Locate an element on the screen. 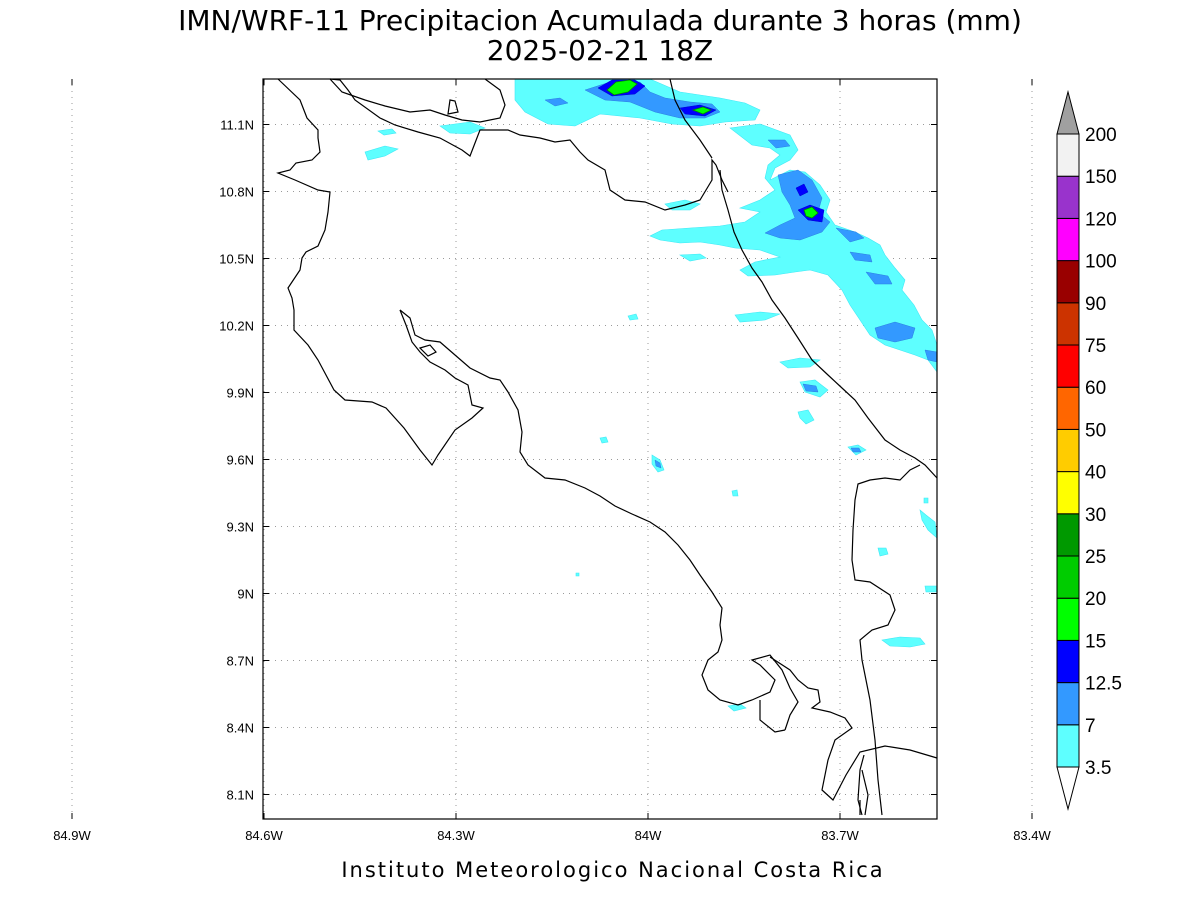 This screenshot has width=1200, height=900. colorbar-label: 60 is located at coordinates (1095, 388).